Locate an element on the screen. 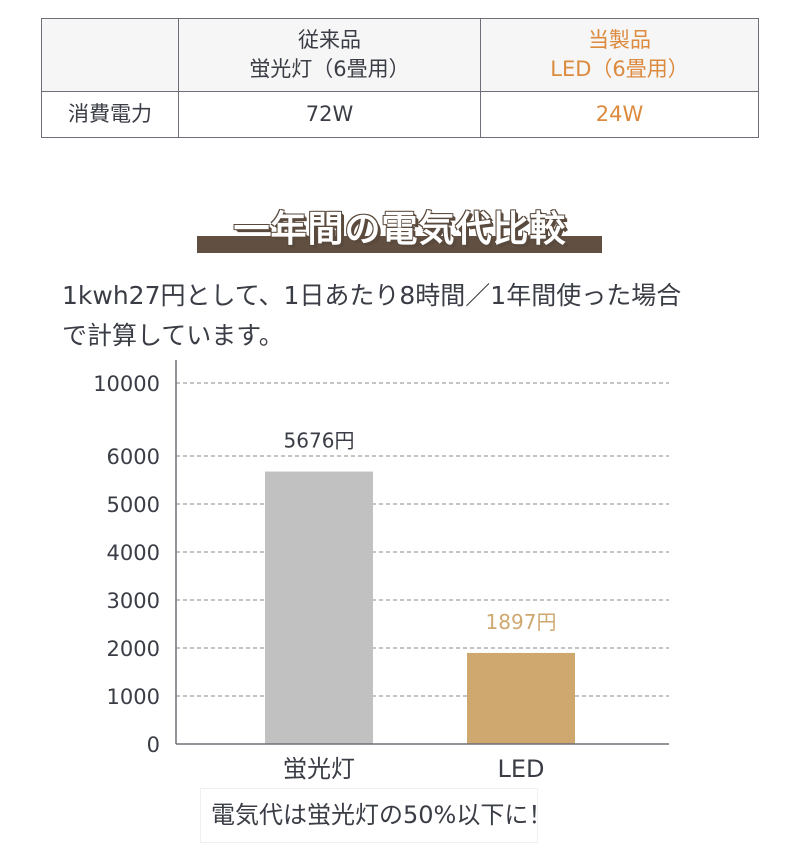 The image size is (800, 856). description-line1: 1kwh27円として、1日あたり8時間／1年間使った場合 is located at coordinates (372, 295).